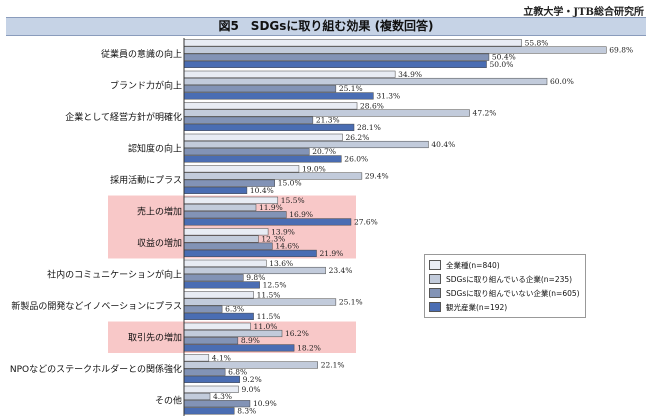  I want to click on source-credit: 立教大学・JTB総合研究所, so click(583, 12).